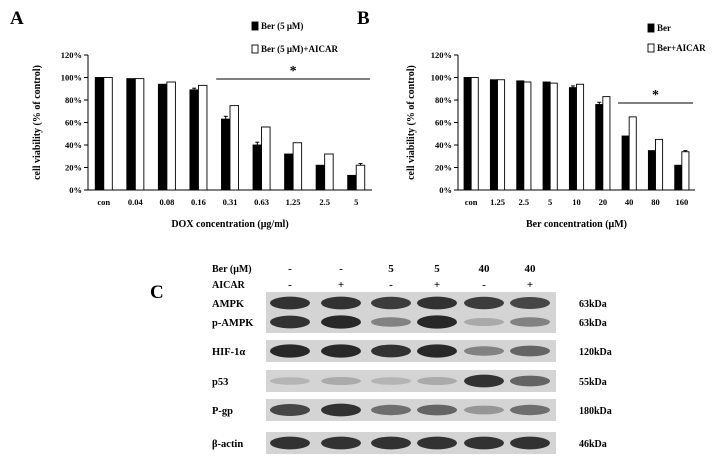 Image resolution: width=727 pixels, height=460 pixels. I want to click on x-axis-title: DOX concentration (μg/ml), so click(229, 224).